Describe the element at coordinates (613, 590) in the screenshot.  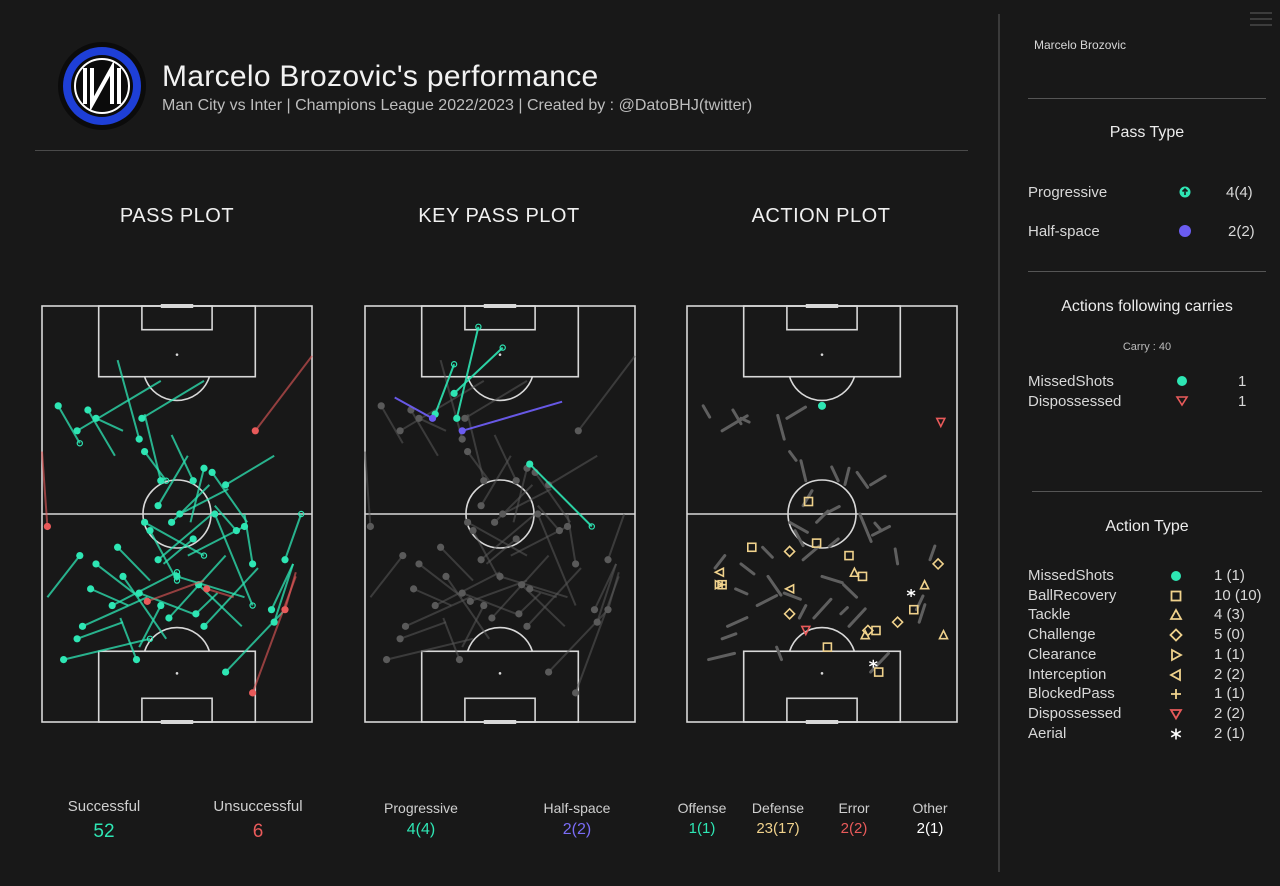
I see `background-pass-47-line` at that location.